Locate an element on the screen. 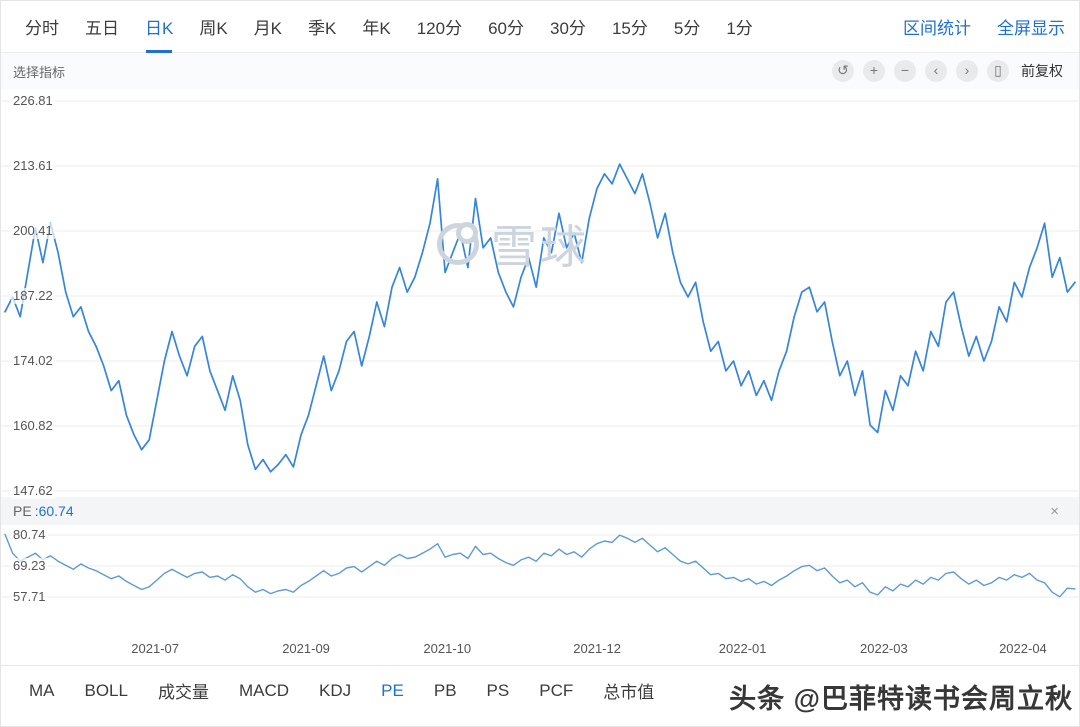 Image resolution: width=1080 pixels, height=727 pixels. x-axis-label: 2021-10 is located at coordinates (447, 648).